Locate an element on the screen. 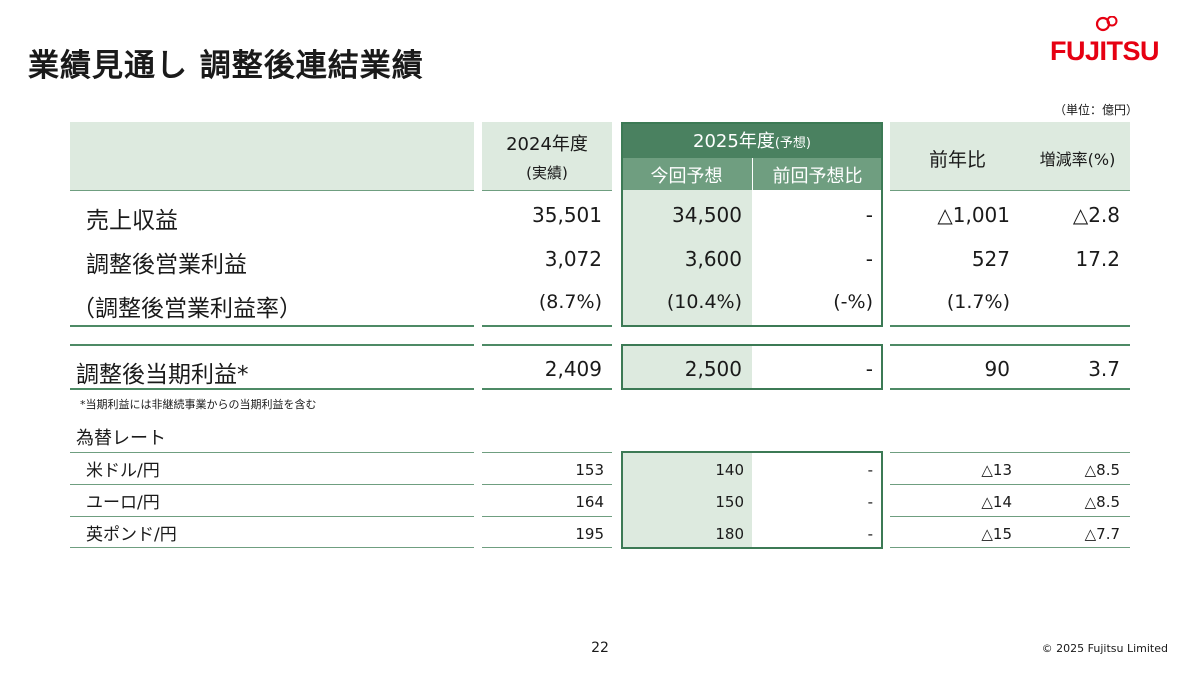 This screenshot has height=675, width=1200. page-title: 業績見通し 調整後連結業績 is located at coordinates (226, 66).